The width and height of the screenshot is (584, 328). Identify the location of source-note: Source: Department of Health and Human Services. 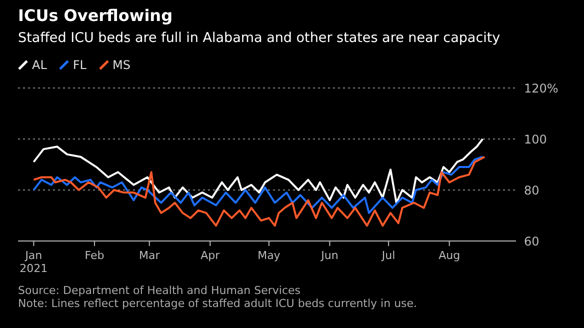
(159, 290).